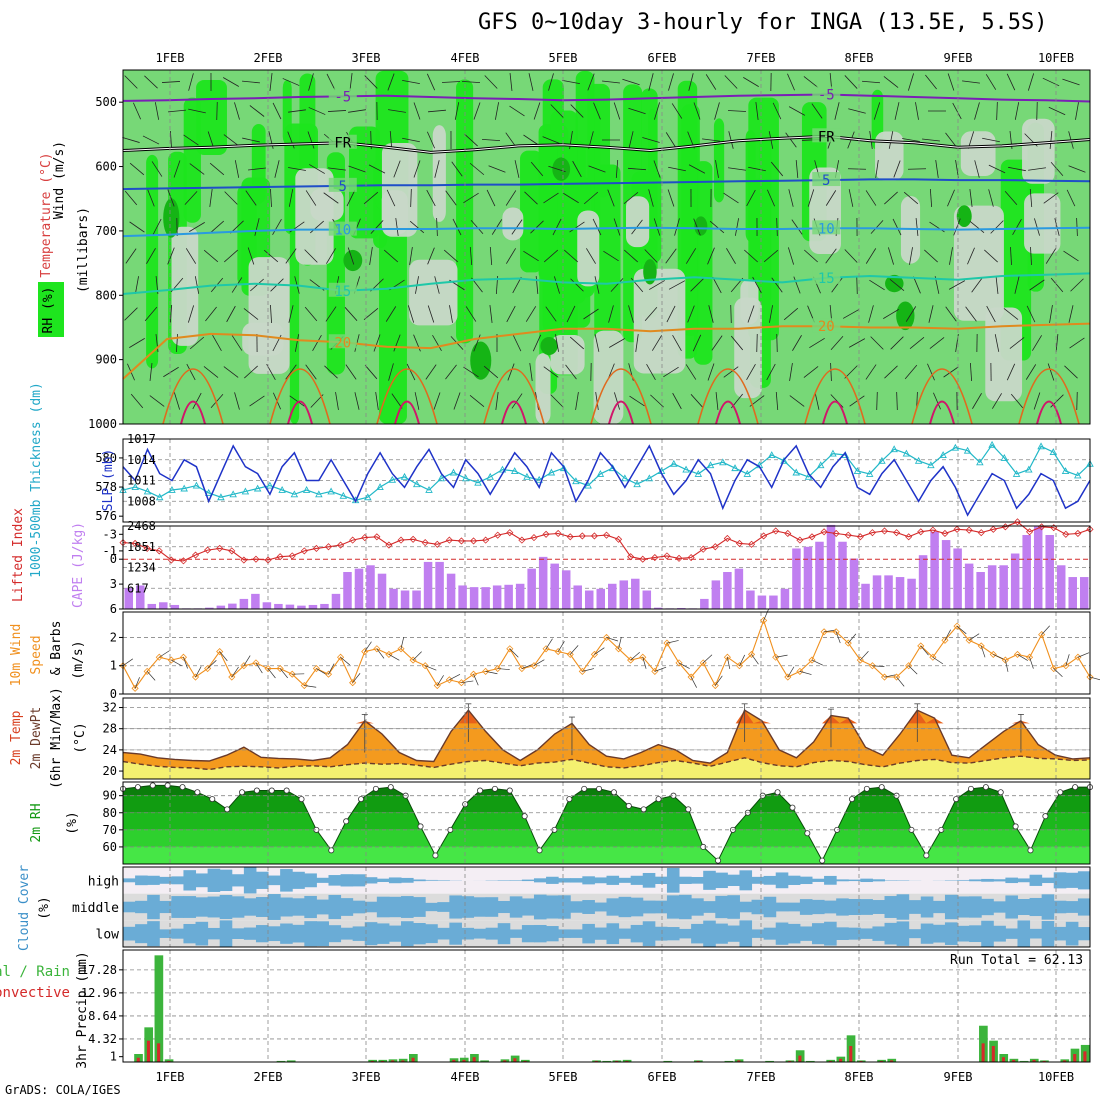 This screenshot has width=1100, height=1100. Describe the element at coordinates (141, 439) in the screenshot. I see `slp-rtick-label-3: 1017` at that location.